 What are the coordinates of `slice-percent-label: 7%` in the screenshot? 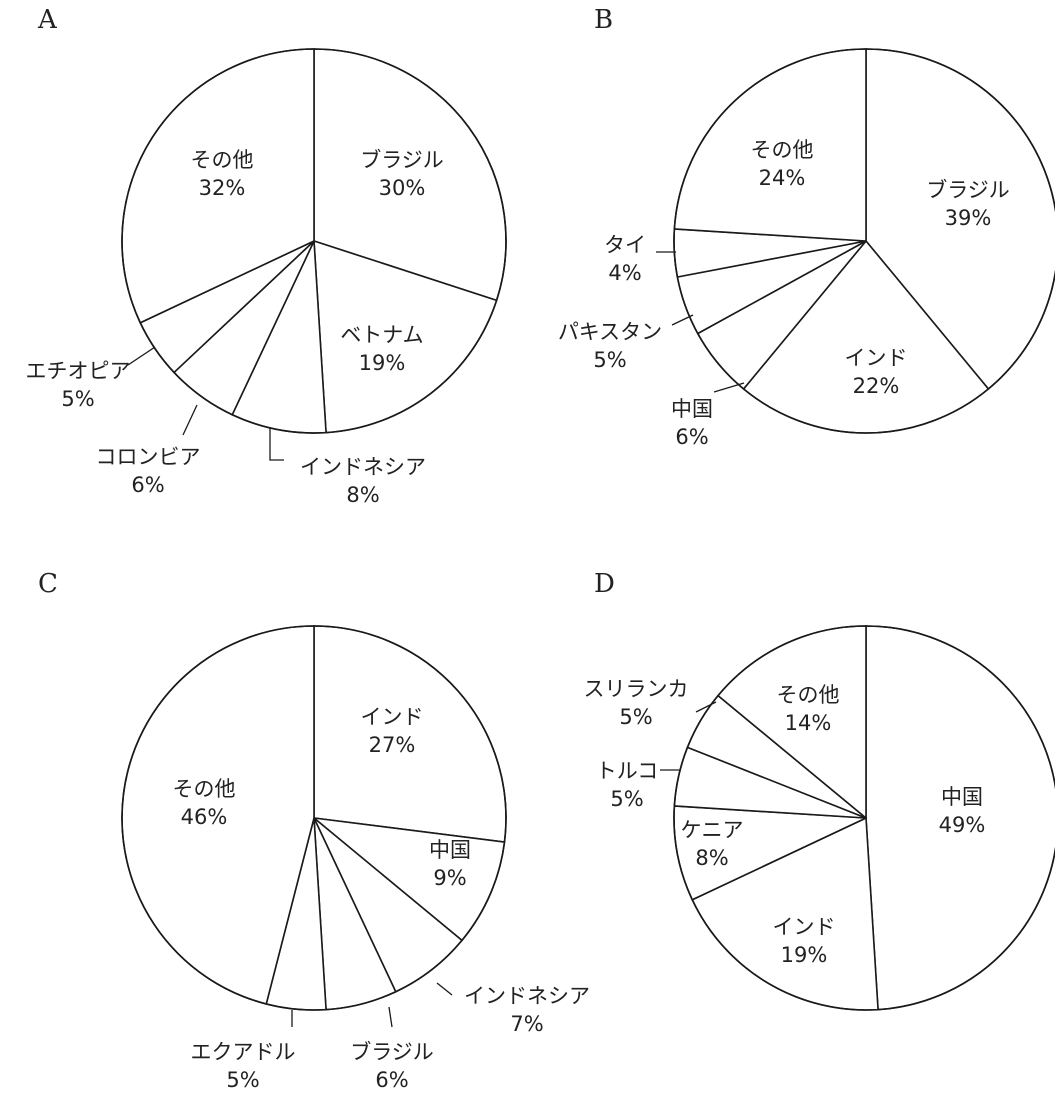 It's located at (526, 1024).